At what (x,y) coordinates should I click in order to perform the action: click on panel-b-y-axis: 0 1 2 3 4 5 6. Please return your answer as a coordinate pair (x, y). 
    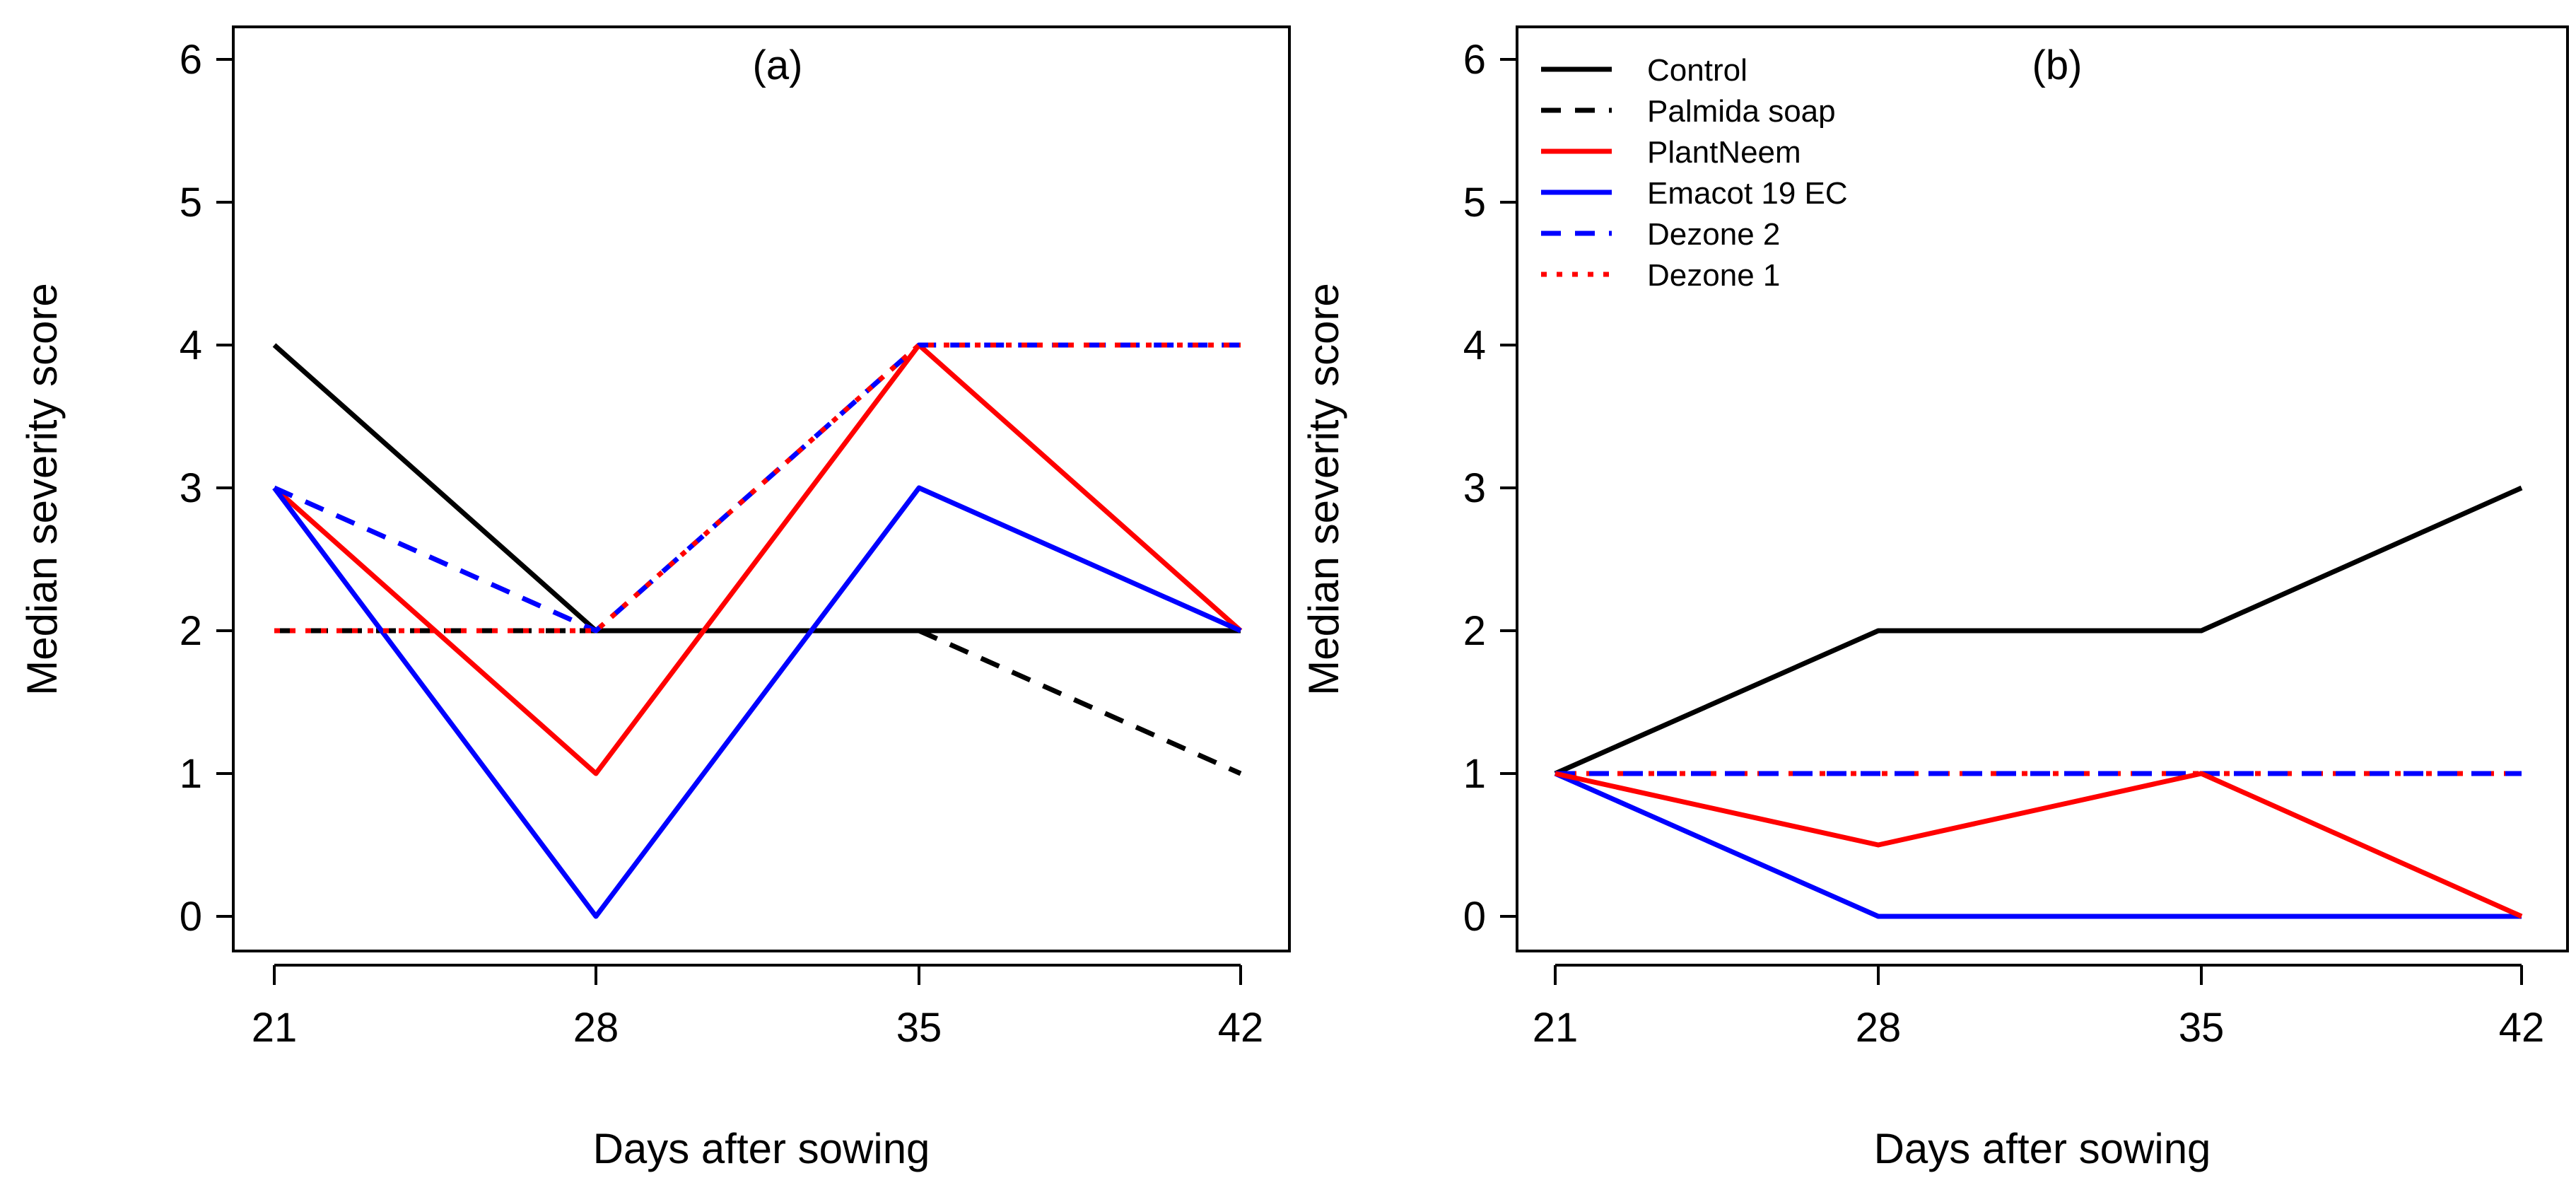
    Looking at the image, I should click on (1490, 489).